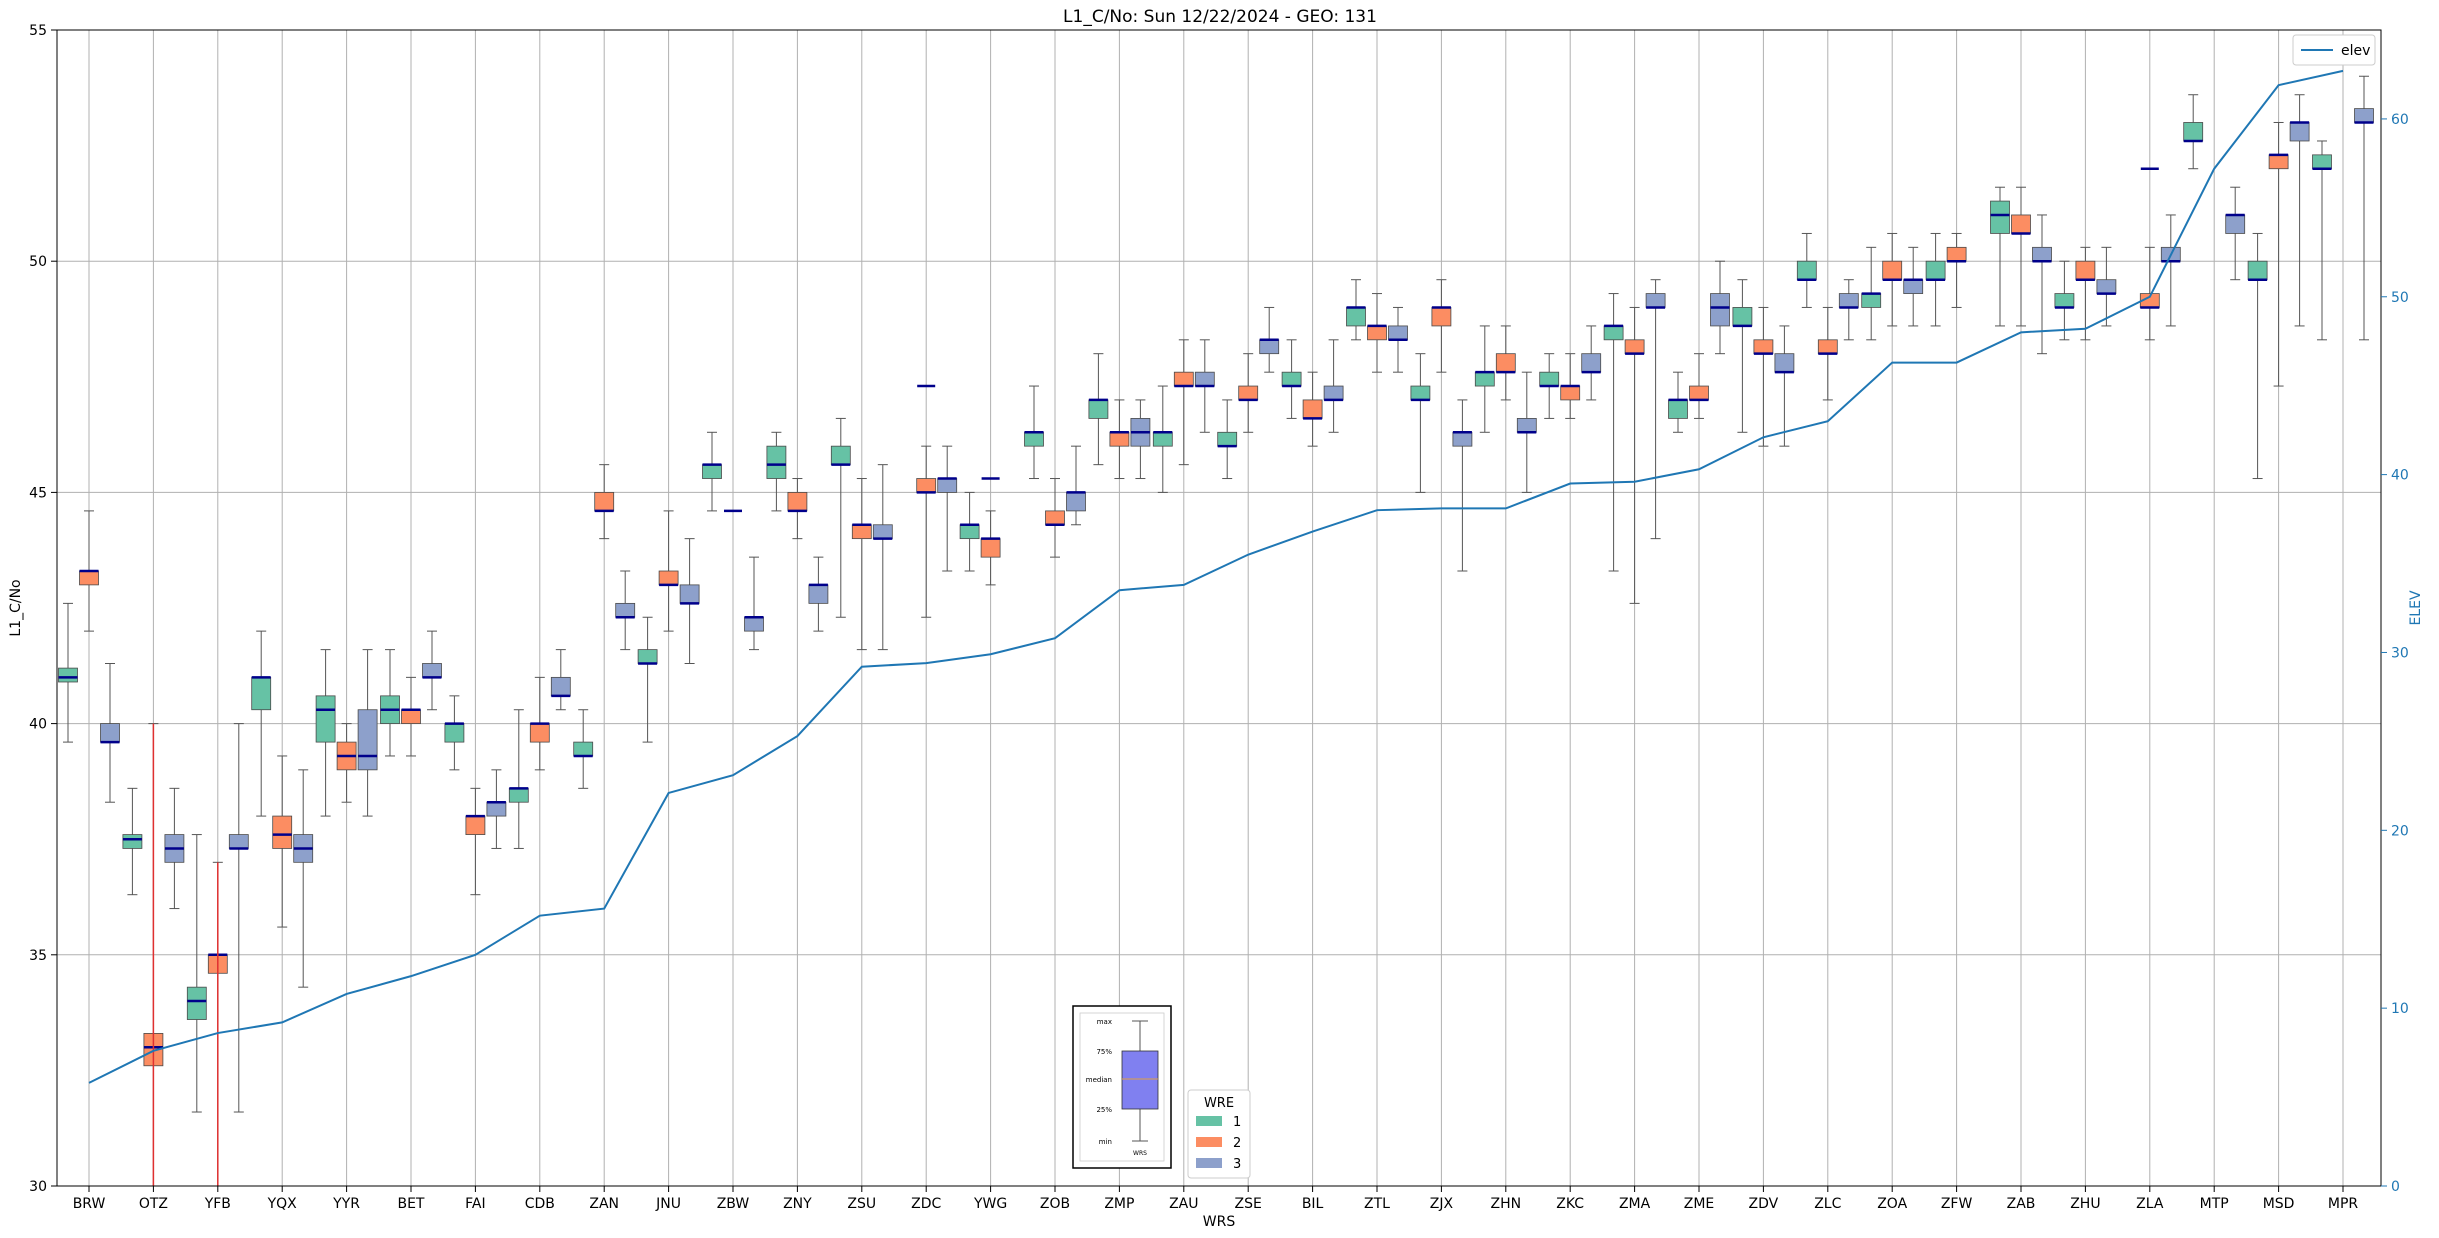  Describe the element at coordinates (282, 1204) in the screenshot. I see `x-tick-label: YQX` at that location.